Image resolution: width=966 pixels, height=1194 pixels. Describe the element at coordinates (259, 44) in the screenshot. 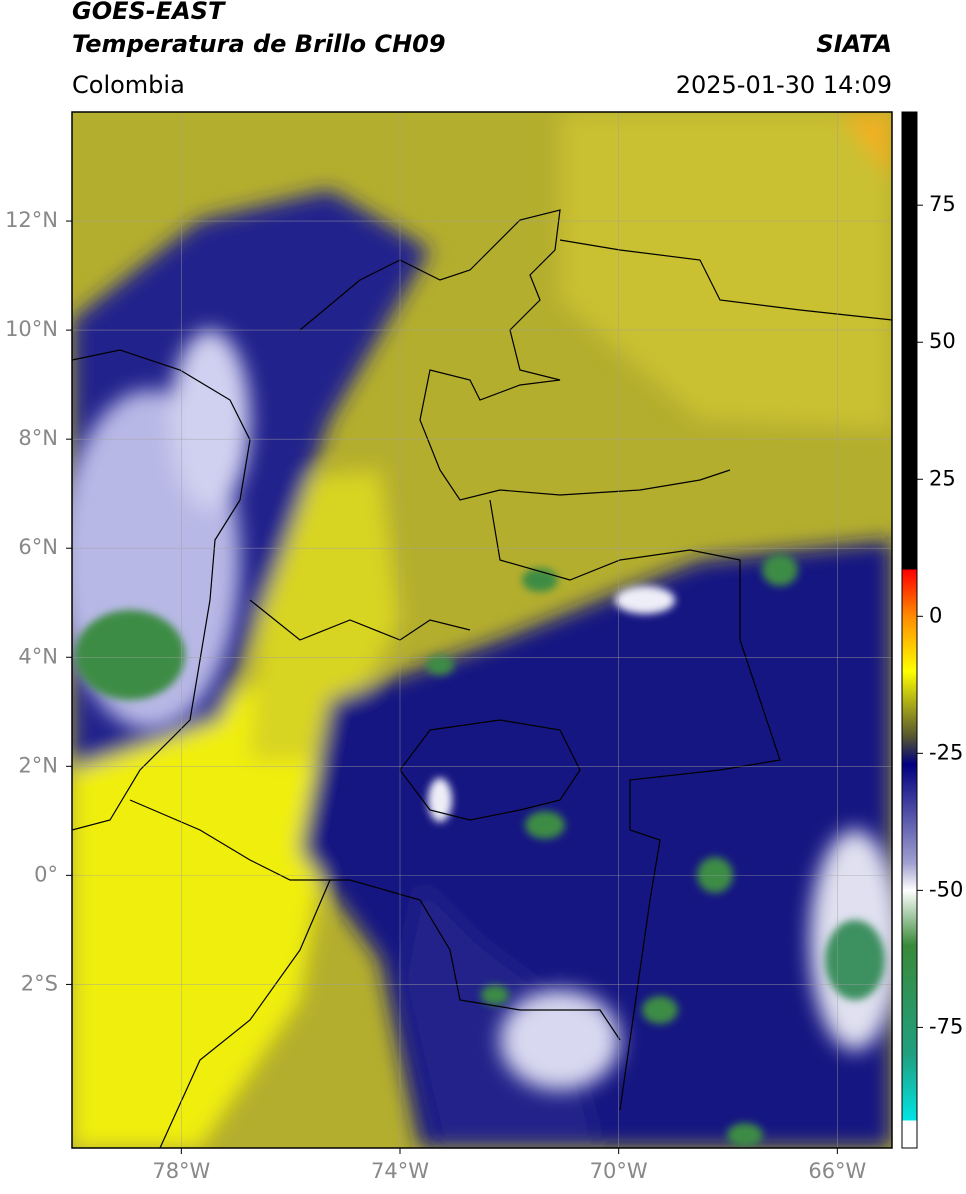

I see `subtitle: Temperatura de Brillo CH09` at that location.